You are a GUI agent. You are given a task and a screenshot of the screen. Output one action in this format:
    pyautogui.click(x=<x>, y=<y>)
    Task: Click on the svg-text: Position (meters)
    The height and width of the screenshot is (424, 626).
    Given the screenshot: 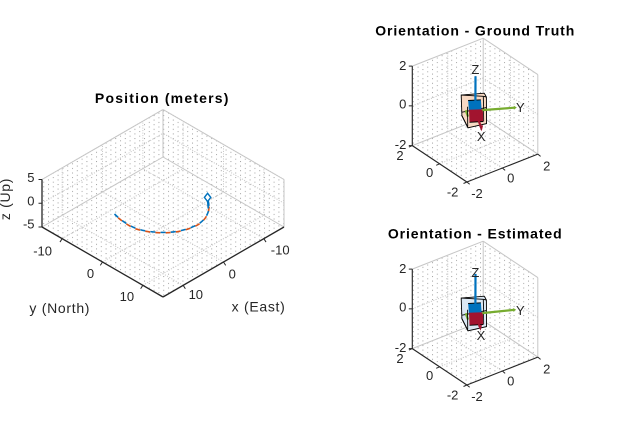 What is the action you would take?
    pyautogui.click(x=162, y=98)
    